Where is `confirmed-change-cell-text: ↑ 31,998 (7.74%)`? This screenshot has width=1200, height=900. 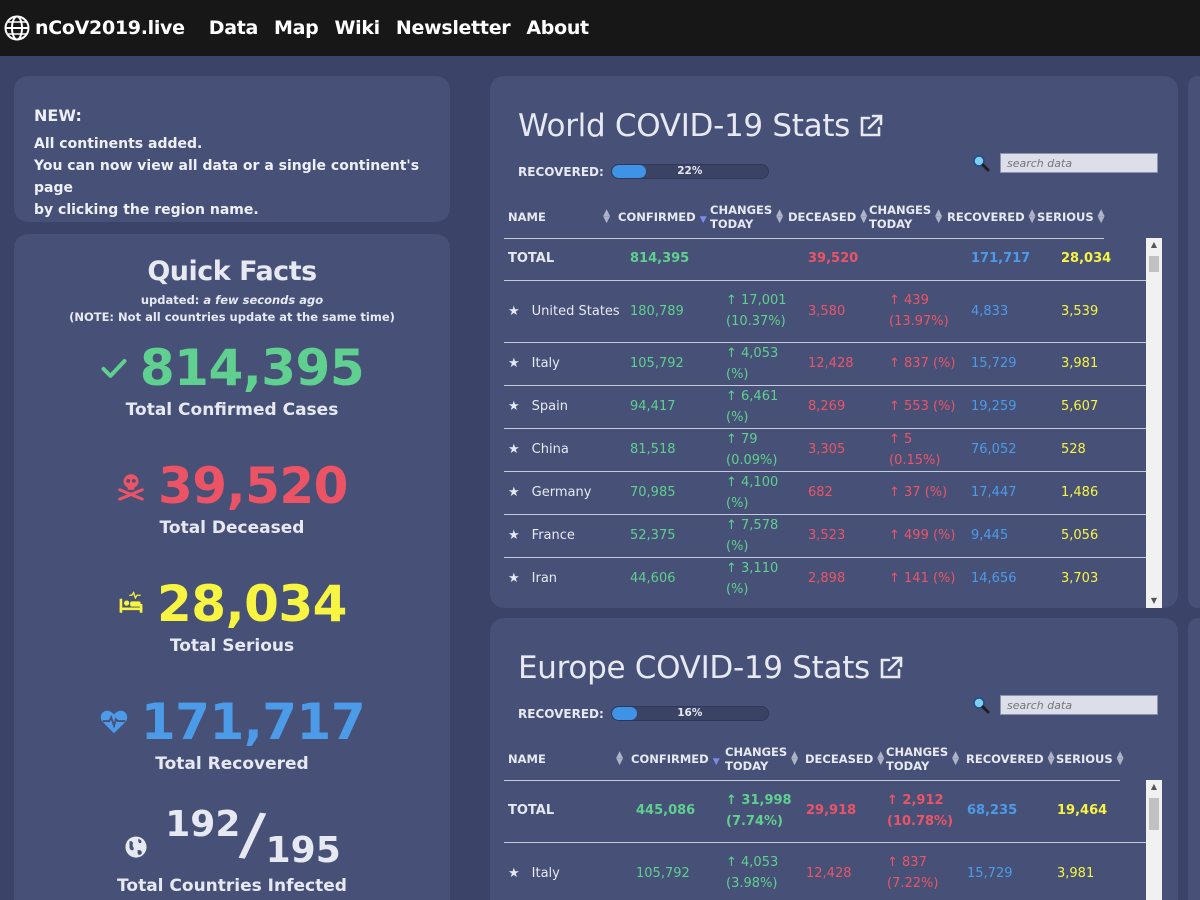
confirmed-change-cell-text: ↑ 31,998 (7.74%) is located at coordinates (759, 810).